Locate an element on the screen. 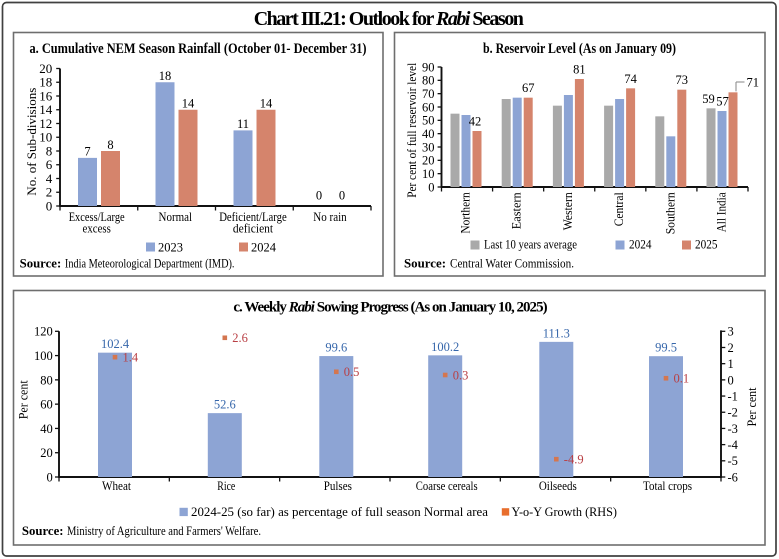  svg-text: 90 is located at coordinates (428, 67).